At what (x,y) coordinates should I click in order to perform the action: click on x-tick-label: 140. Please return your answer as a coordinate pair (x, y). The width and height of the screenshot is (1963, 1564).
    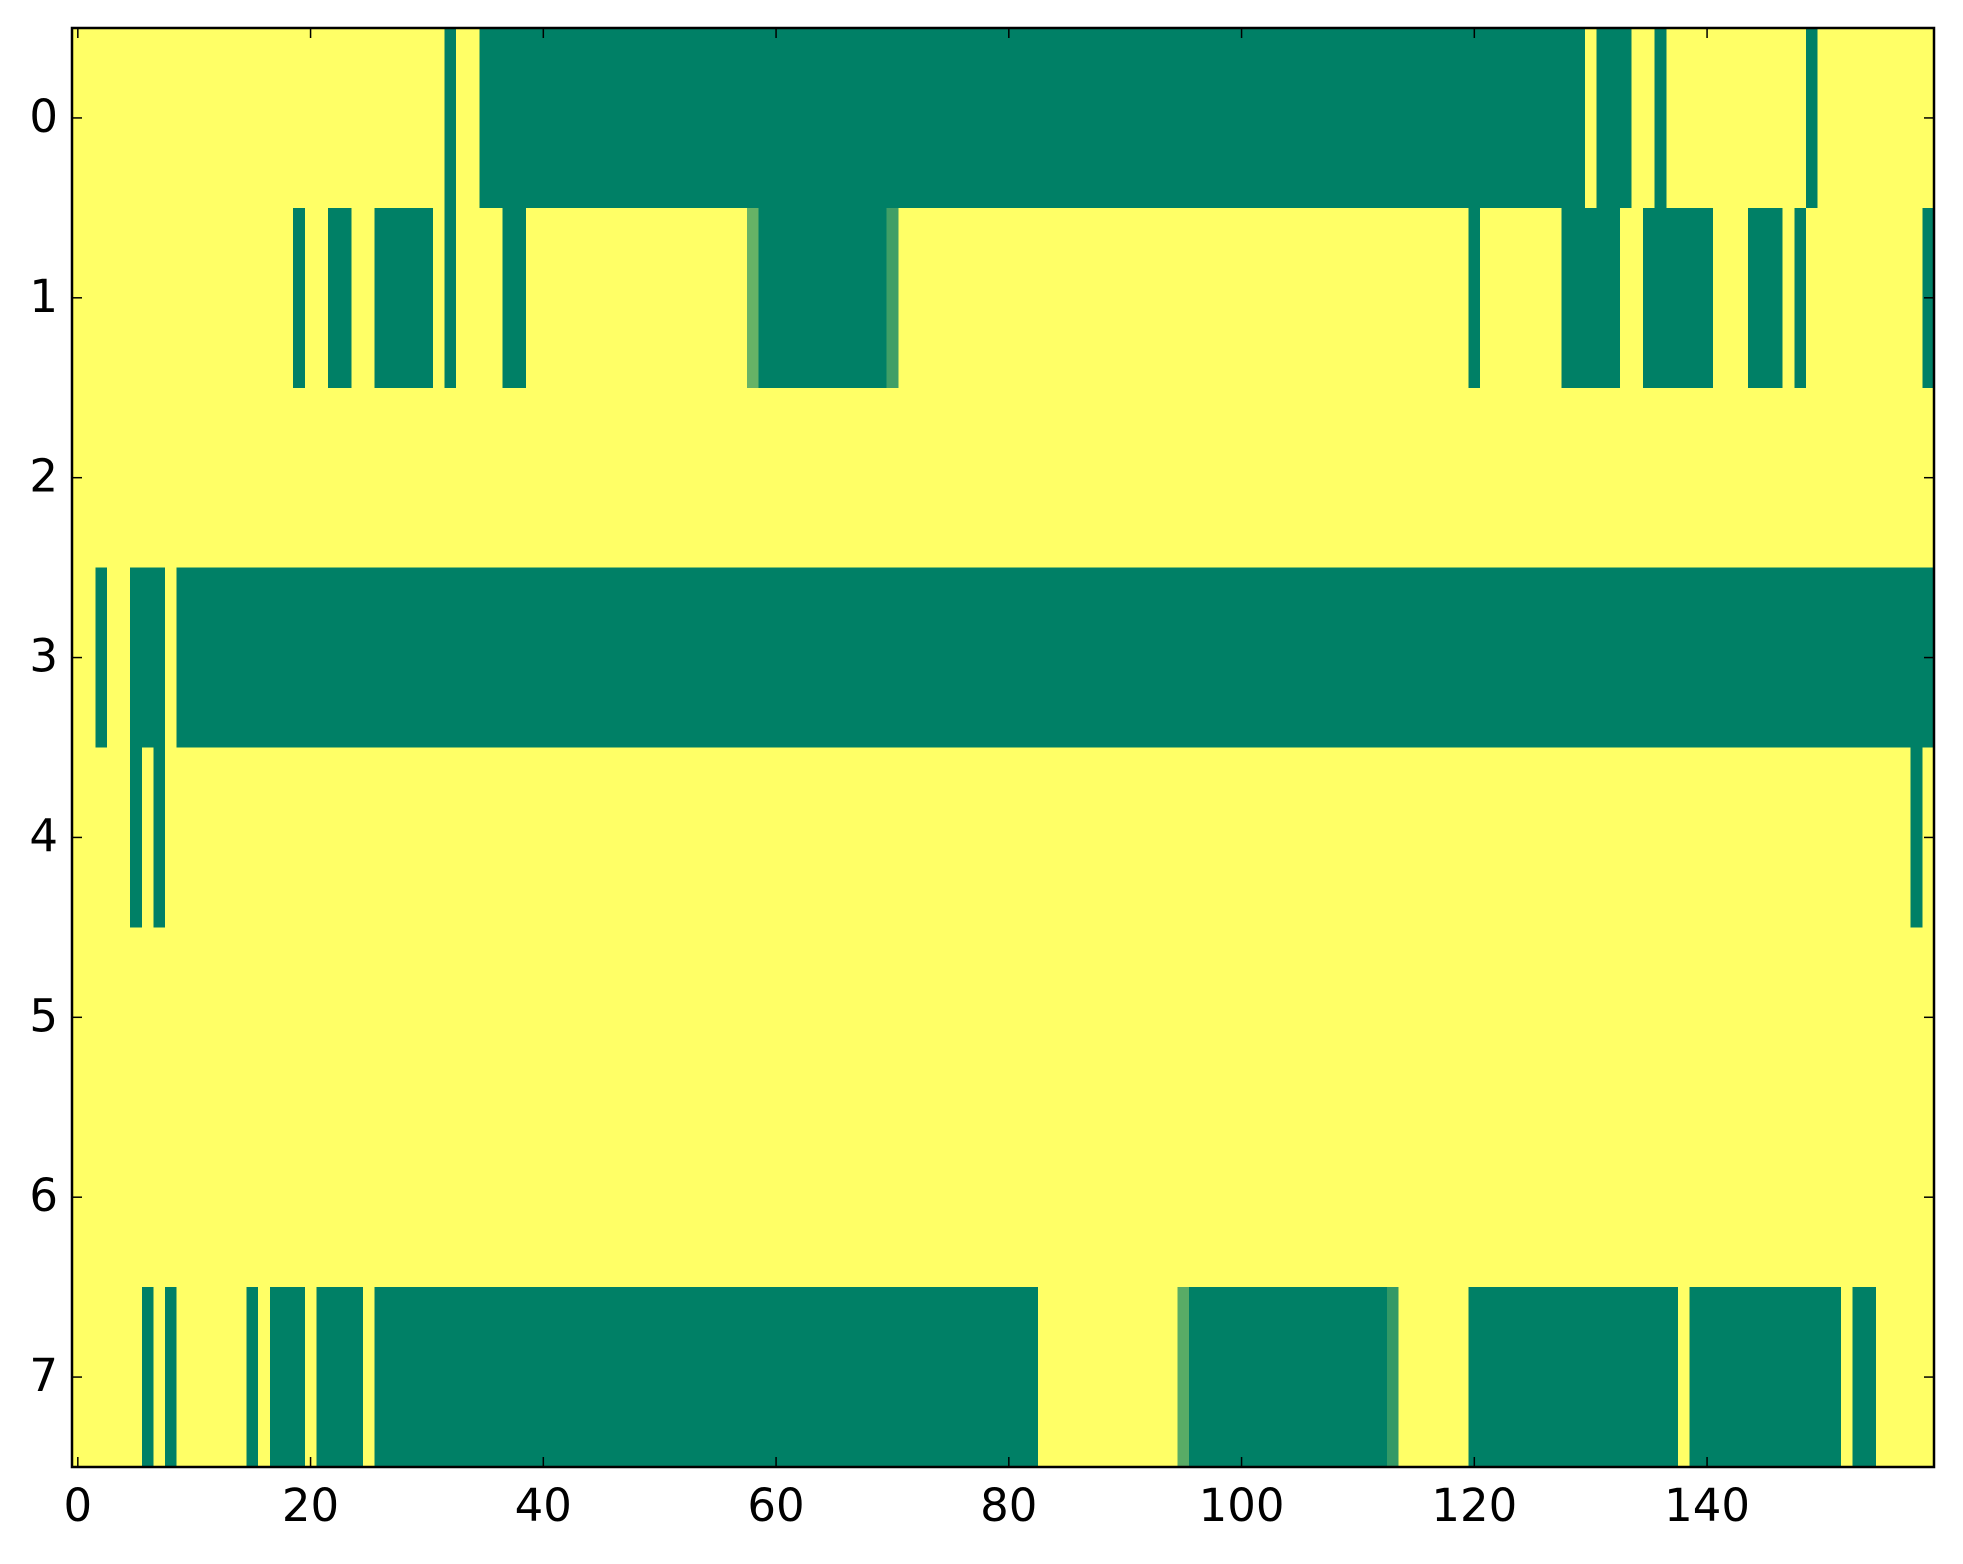
    Looking at the image, I should click on (1707, 1505).